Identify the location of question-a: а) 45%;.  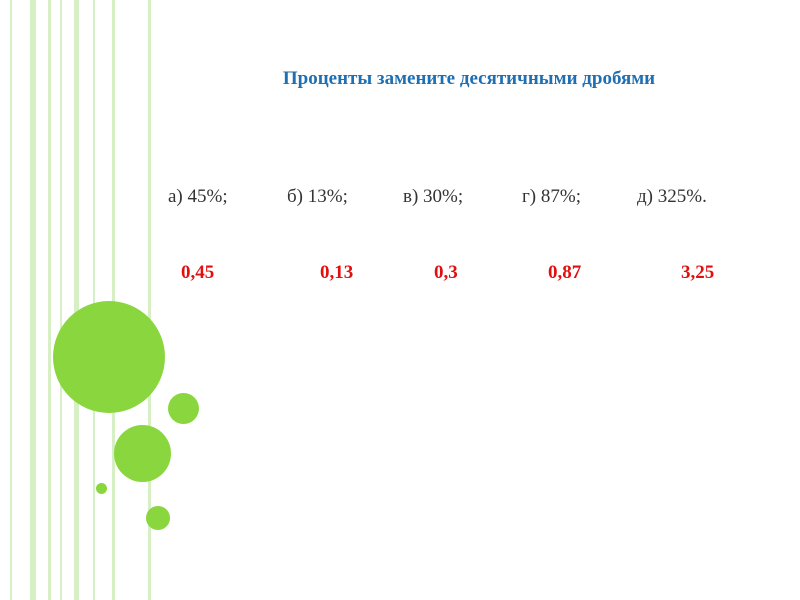
(198, 196).